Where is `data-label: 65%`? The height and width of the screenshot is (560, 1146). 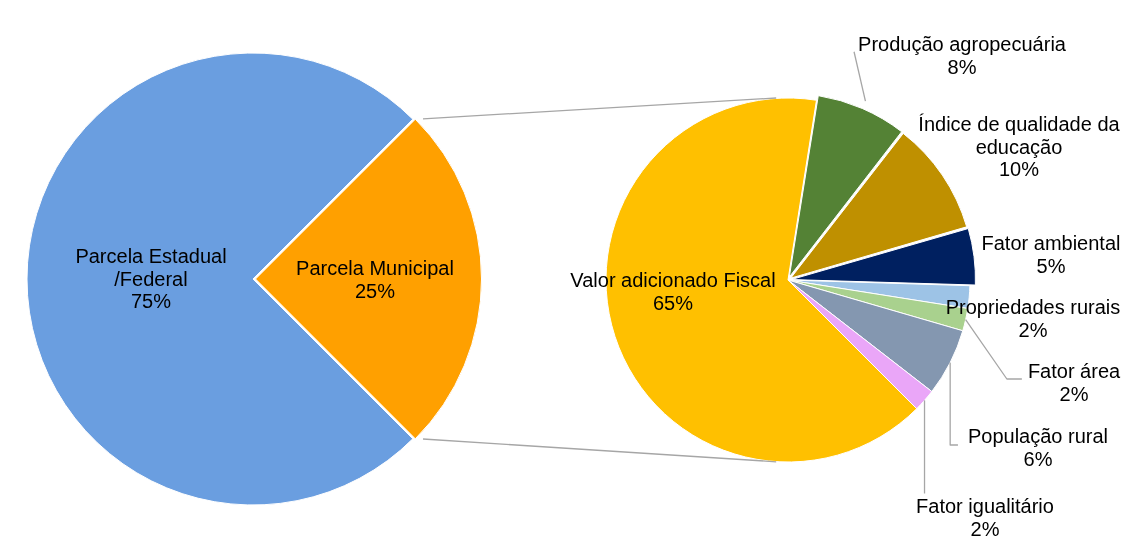
data-label: 65% is located at coordinates (673, 302).